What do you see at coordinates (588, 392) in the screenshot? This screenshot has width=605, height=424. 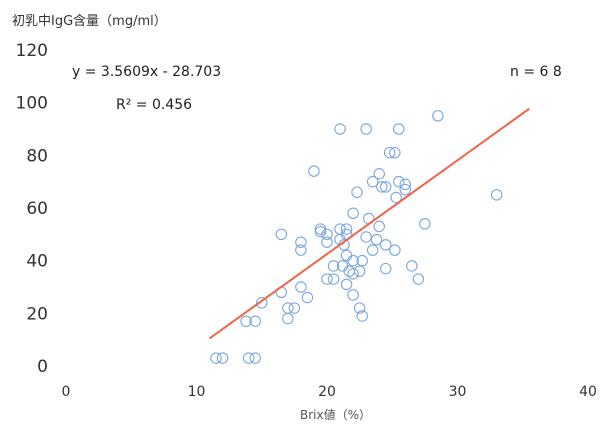 I see `x-tick-label: 40` at bounding box center [588, 392].